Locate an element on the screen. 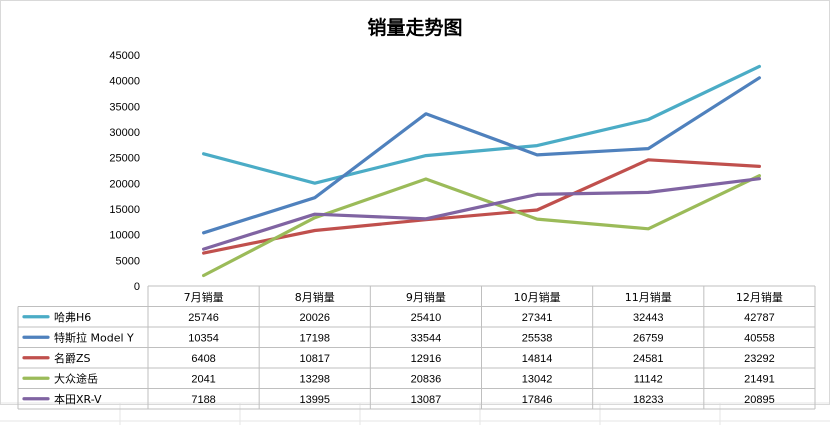 Image resolution: width=830 pixels, height=425 pixels. y-tick-label: 15000 is located at coordinates (124, 210).